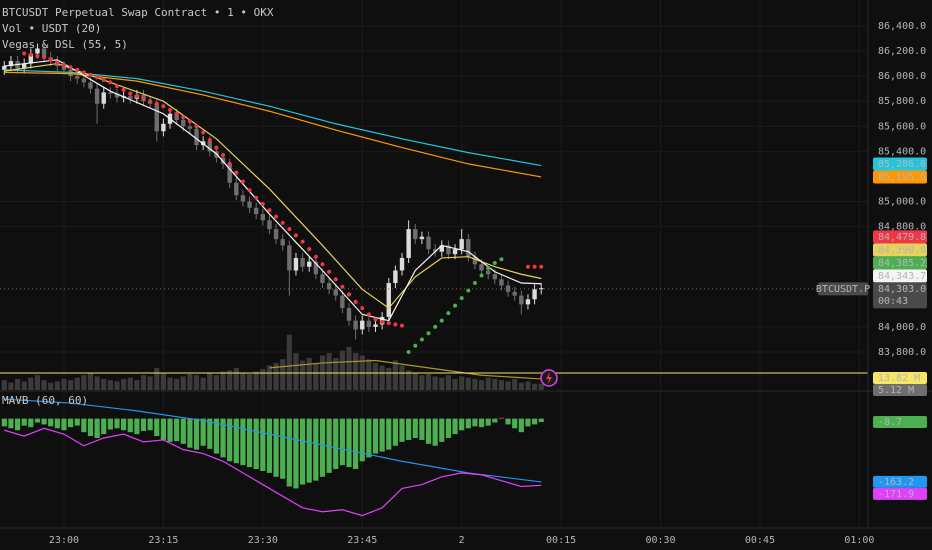 Image resolution: width=932 pixels, height=550 pixels. What do you see at coordinates (51, 28) in the screenshot?
I see `volume-legend: Vol • USDT (20)` at bounding box center [51, 28].